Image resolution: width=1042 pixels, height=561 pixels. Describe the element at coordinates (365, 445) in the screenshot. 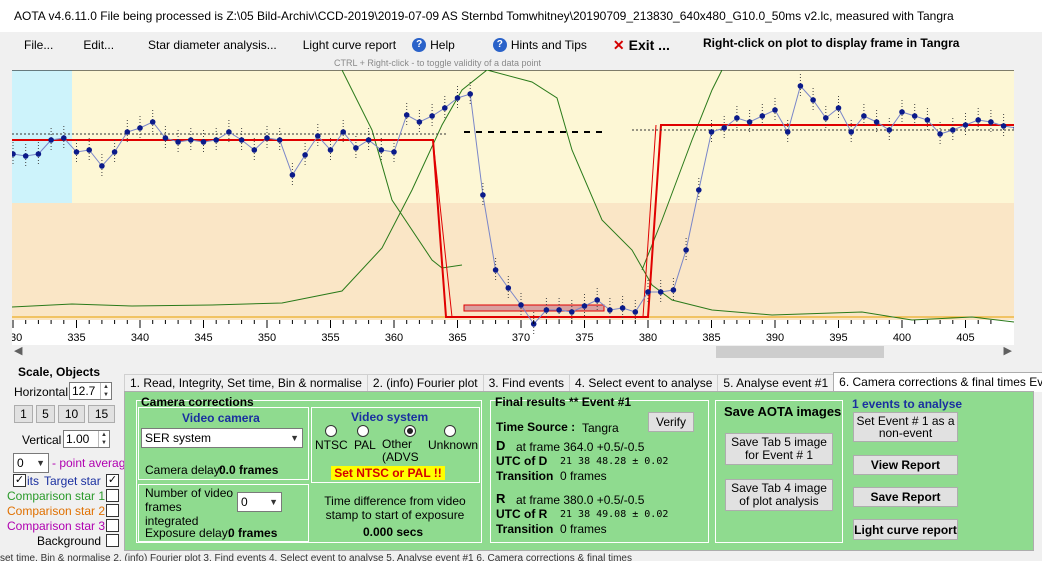

I see `pal-label: PAL` at that location.